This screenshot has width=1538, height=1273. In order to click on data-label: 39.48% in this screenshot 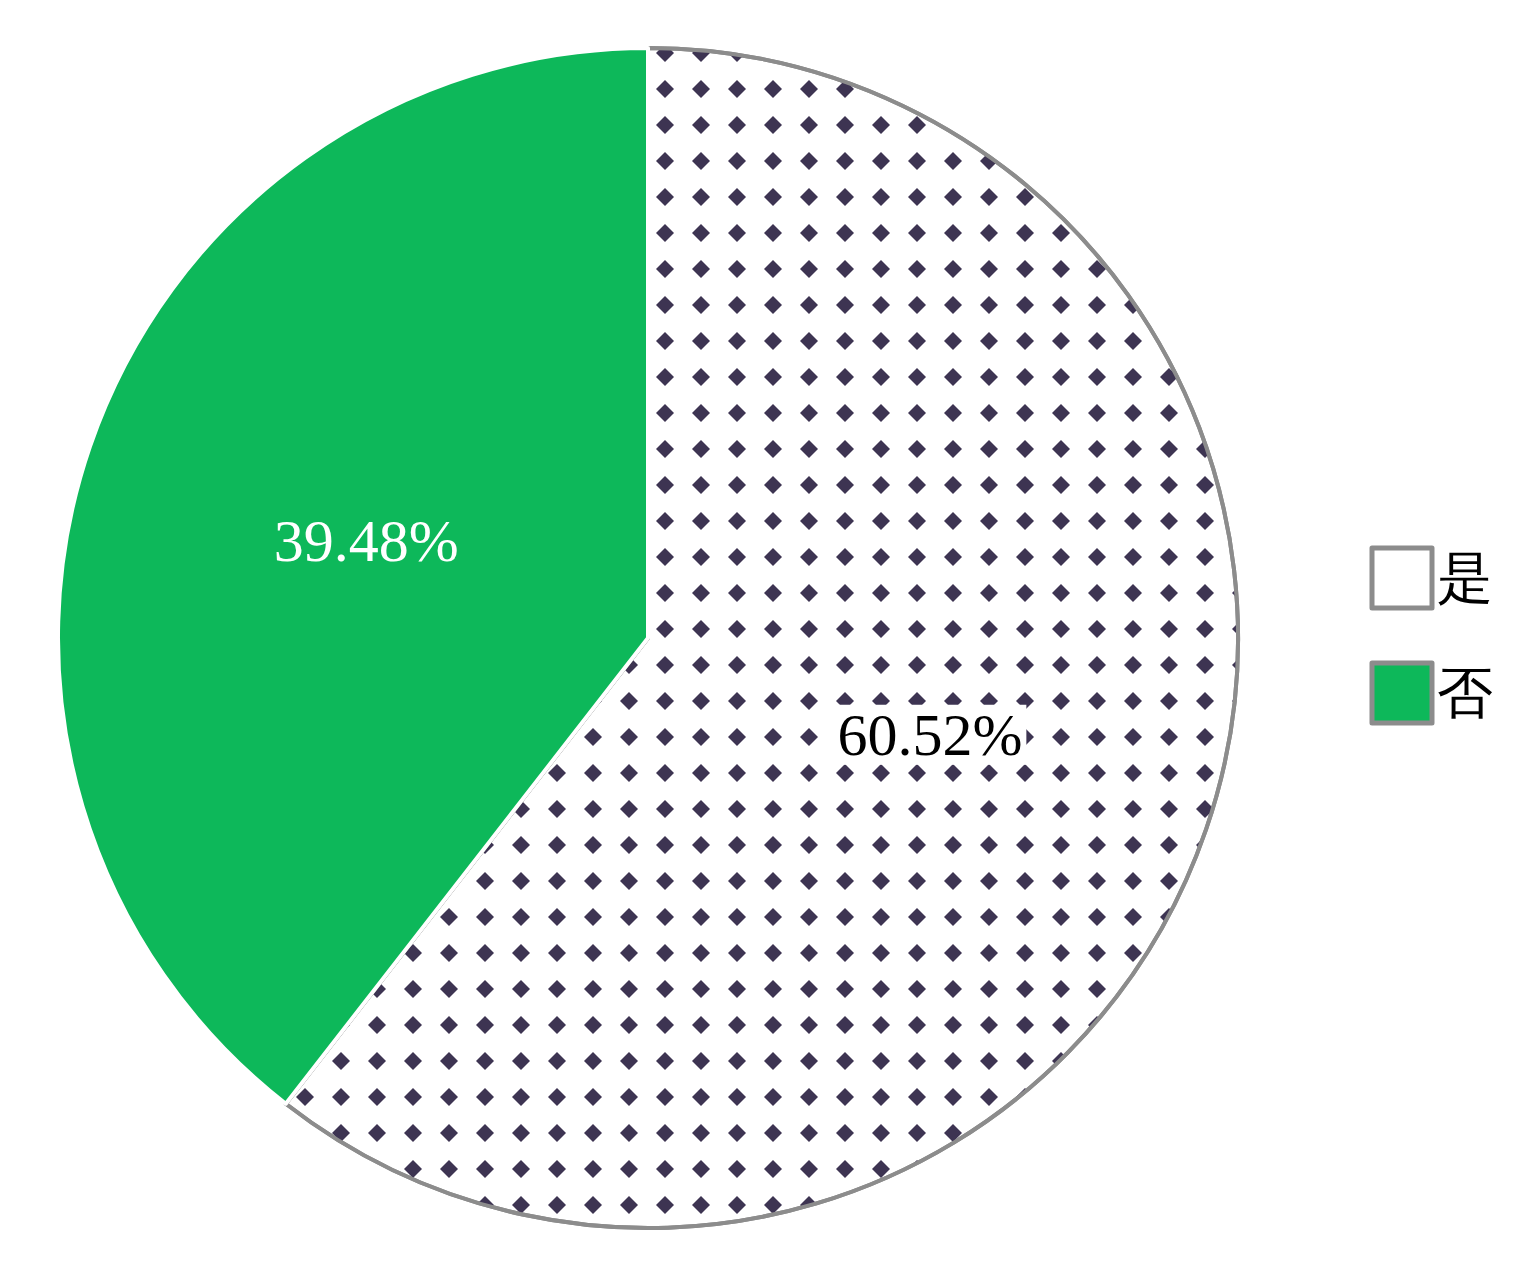, I will do `click(366, 541)`.